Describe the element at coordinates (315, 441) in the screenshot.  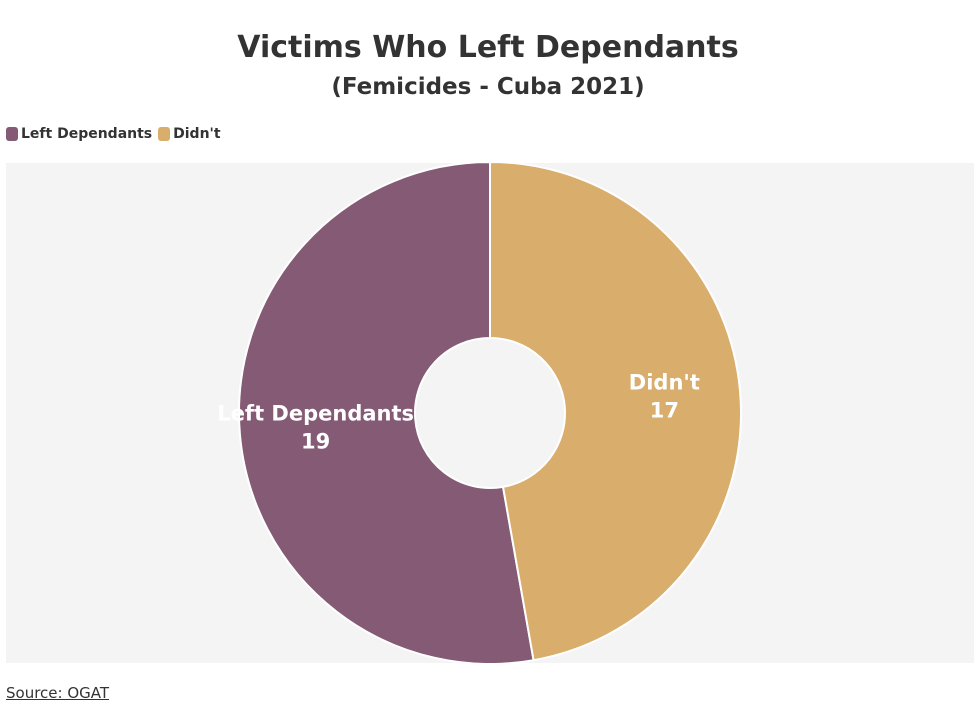
I see `slice-value-left-dependants: 19` at that location.